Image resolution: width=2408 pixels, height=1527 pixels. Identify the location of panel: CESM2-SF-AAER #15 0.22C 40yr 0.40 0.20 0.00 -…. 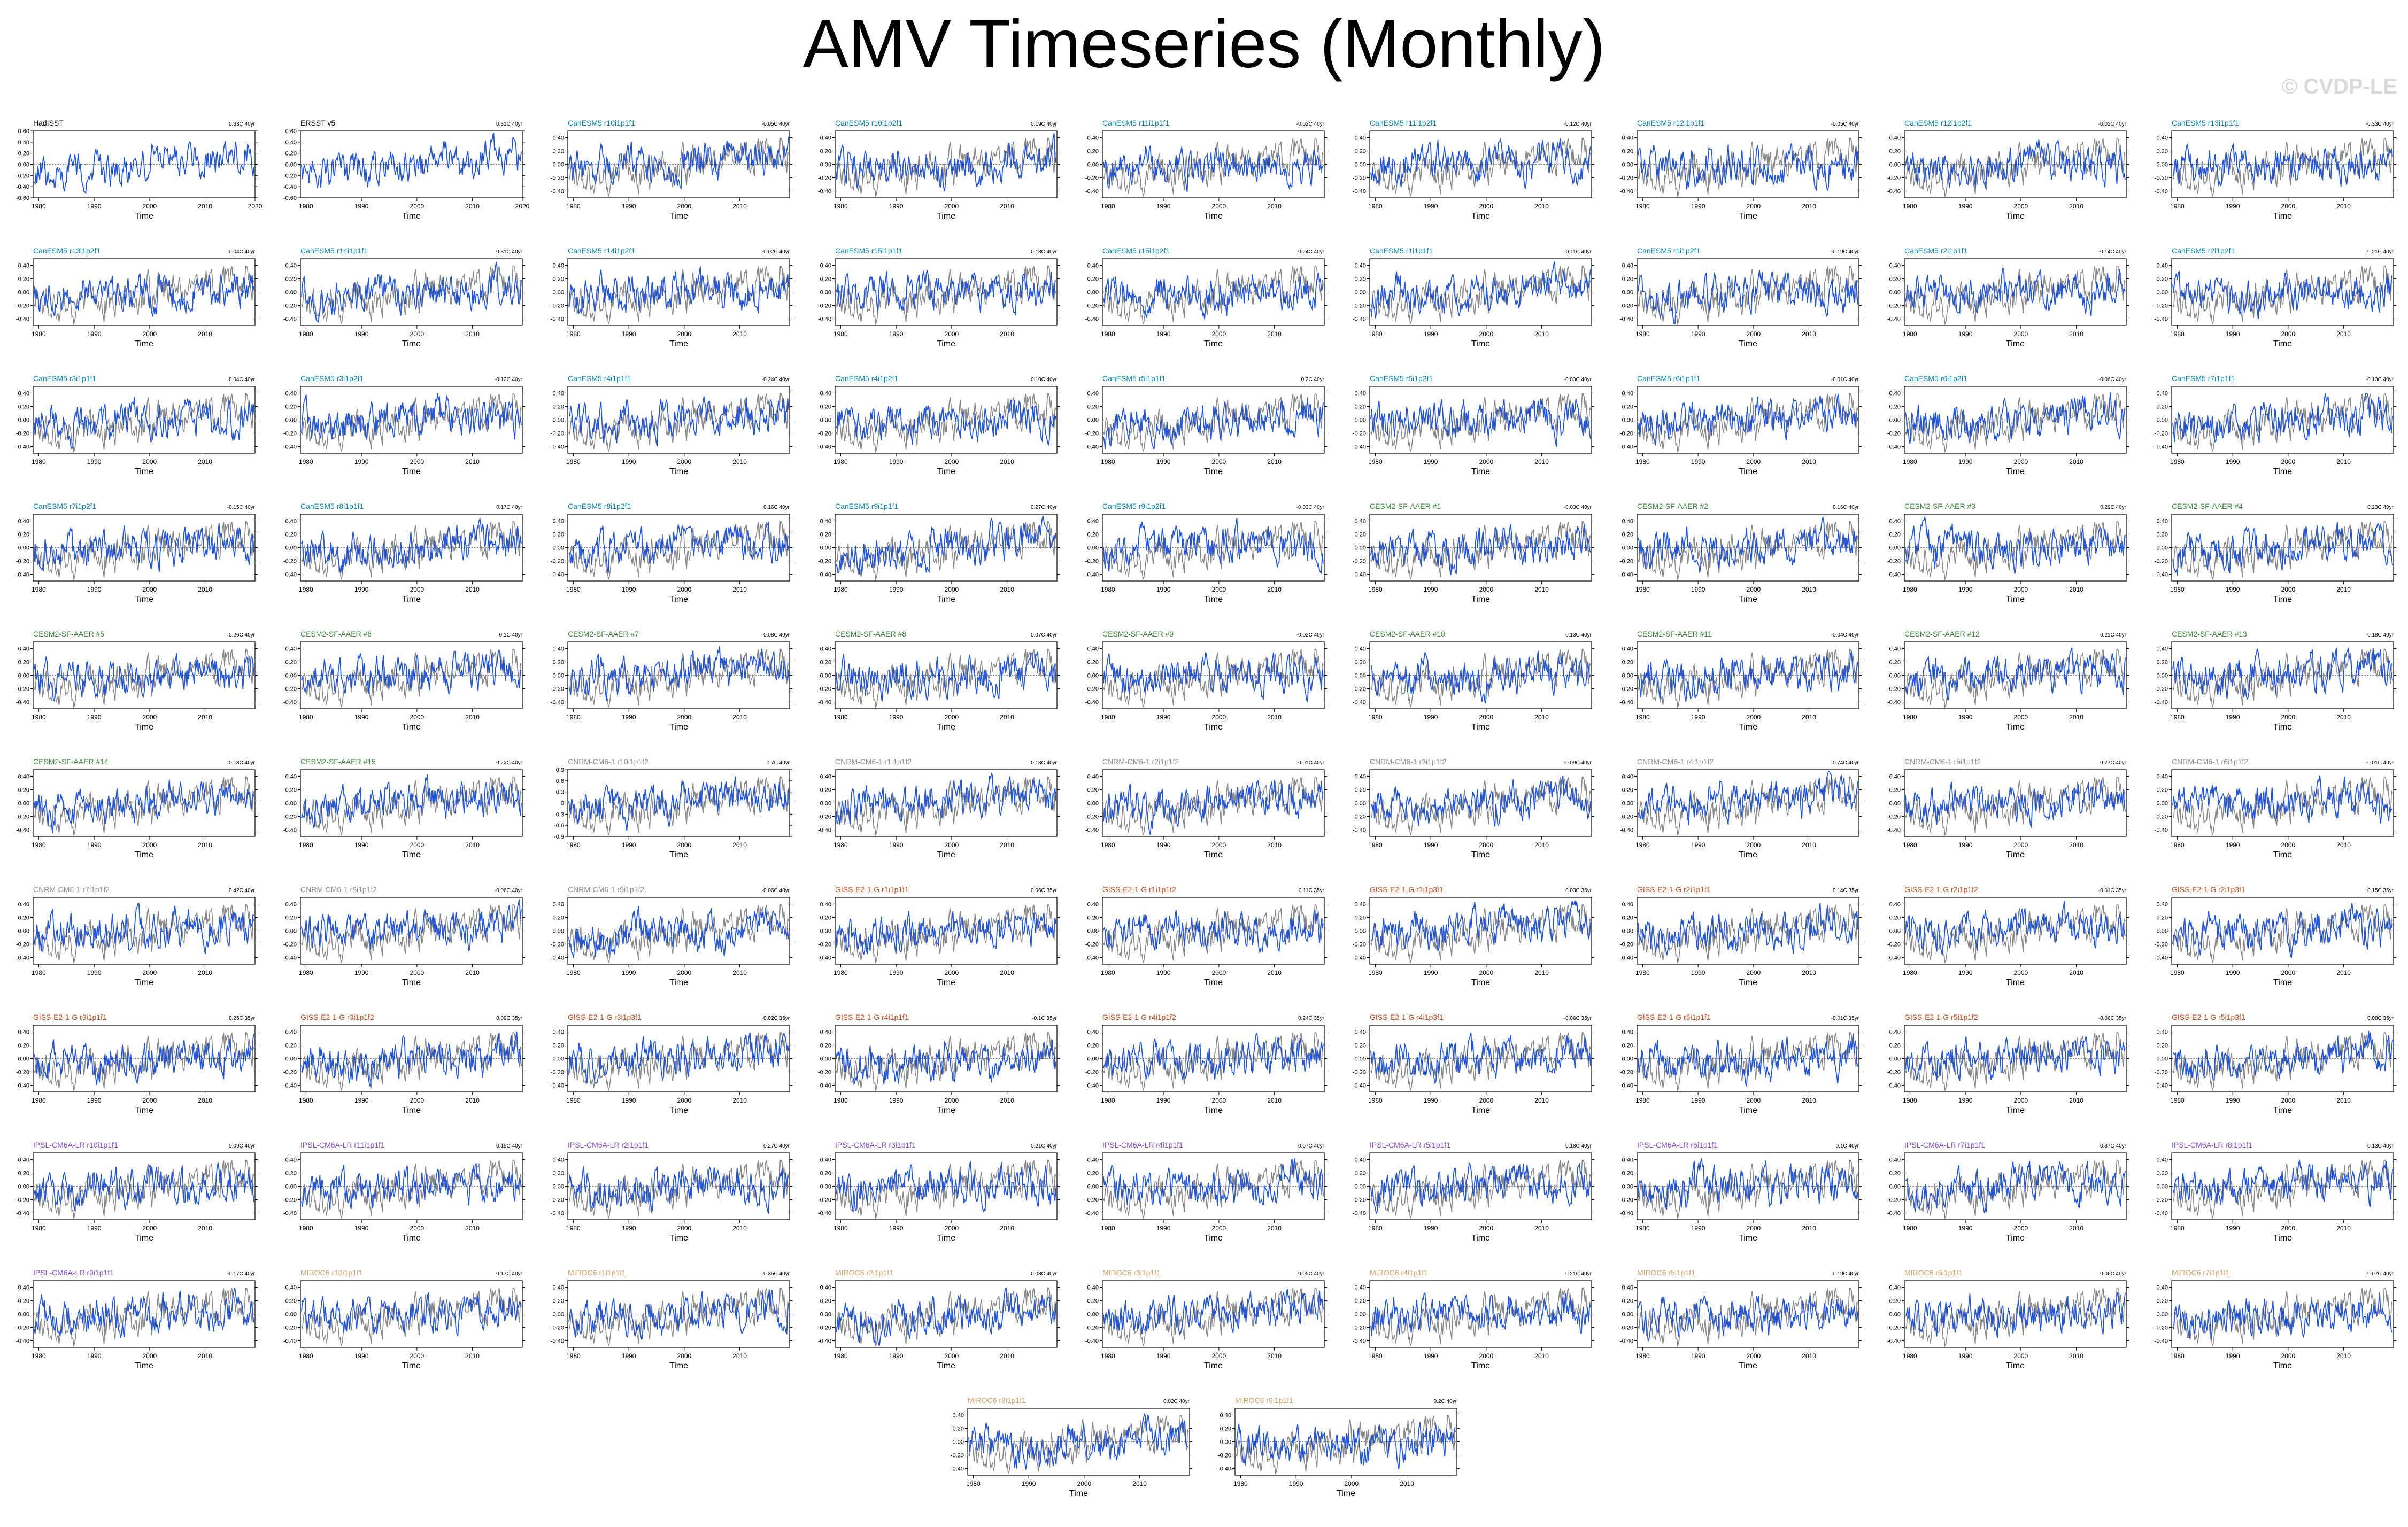
(404, 808).